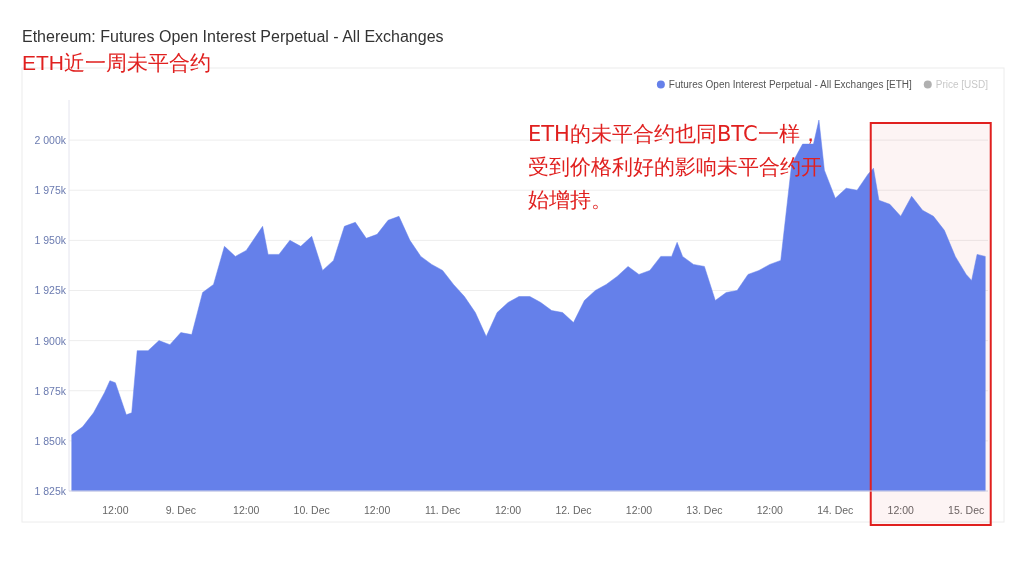 The width and height of the screenshot is (1024, 576). Describe the element at coordinates (50, 290) in the screenshot. I see `y-tick-label: 1 925k` at that location.